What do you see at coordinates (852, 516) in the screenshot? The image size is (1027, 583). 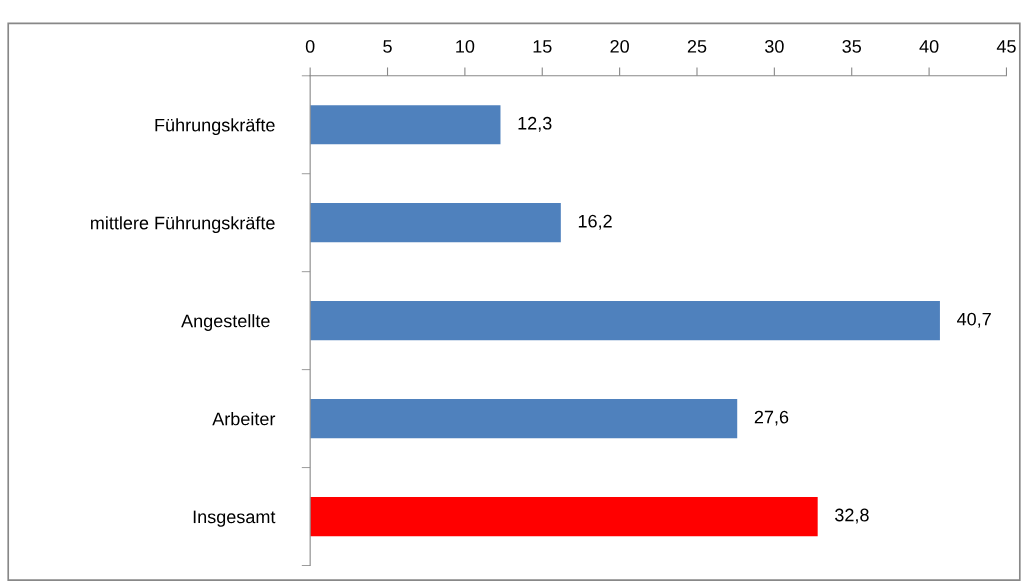 I see `data-label: 32,8` at bounding box center [852, 516].